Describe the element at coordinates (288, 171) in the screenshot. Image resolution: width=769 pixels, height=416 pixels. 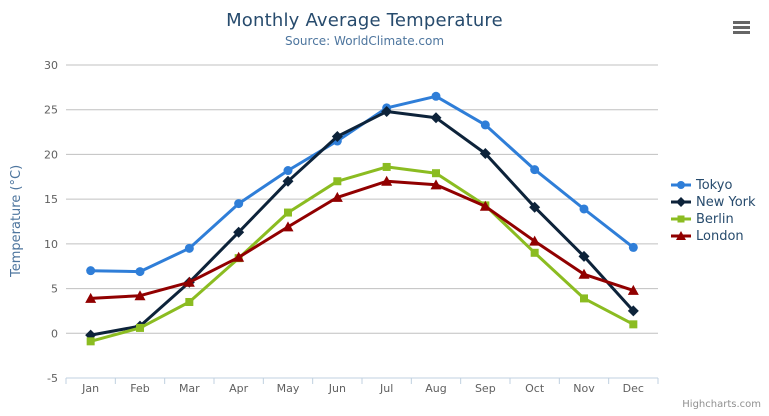
I see `data-point-tokyo-may` at that location.